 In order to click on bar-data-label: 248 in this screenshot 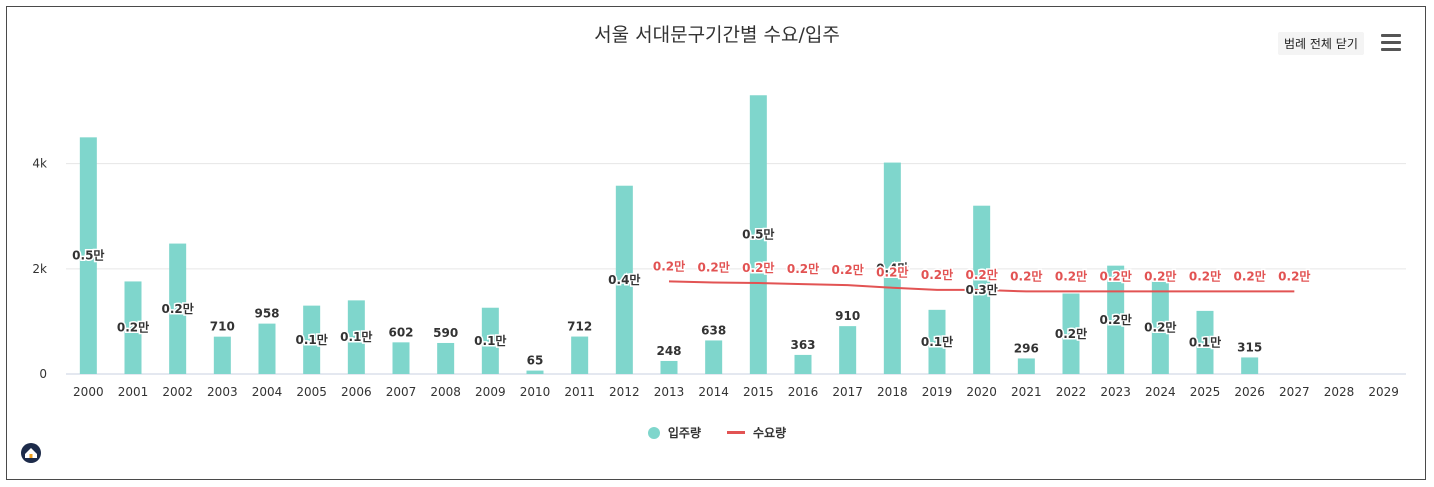, I will do `click(668, 351)`.